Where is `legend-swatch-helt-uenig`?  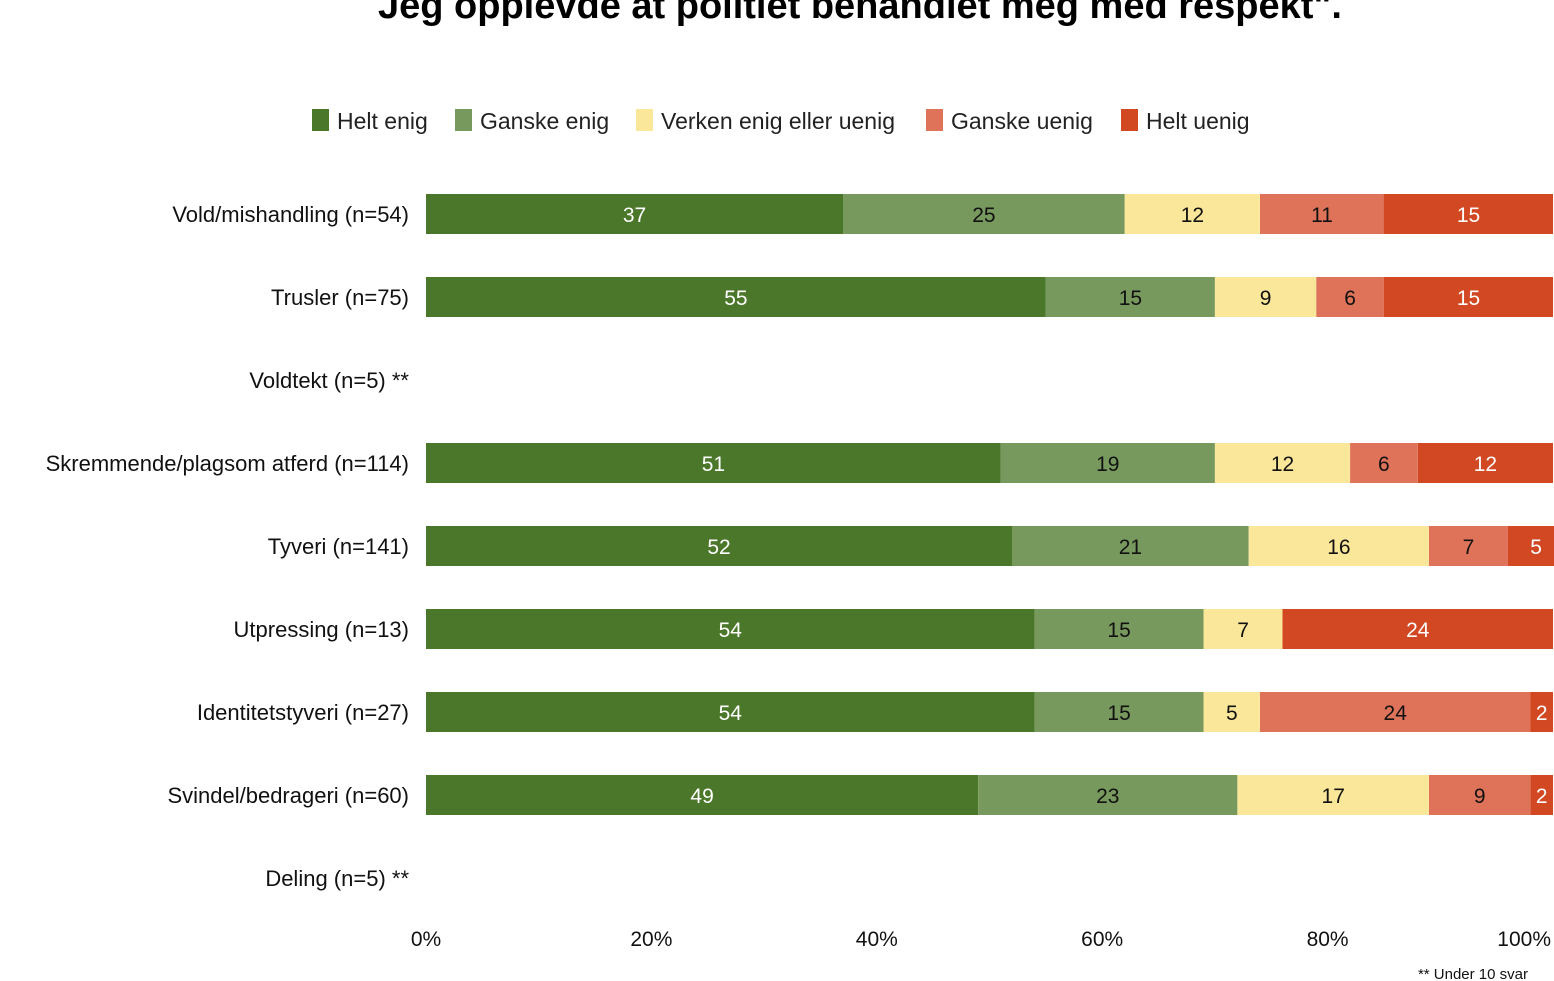
legend-swatch-helt-uenig is located at coordinates (1129, 120).